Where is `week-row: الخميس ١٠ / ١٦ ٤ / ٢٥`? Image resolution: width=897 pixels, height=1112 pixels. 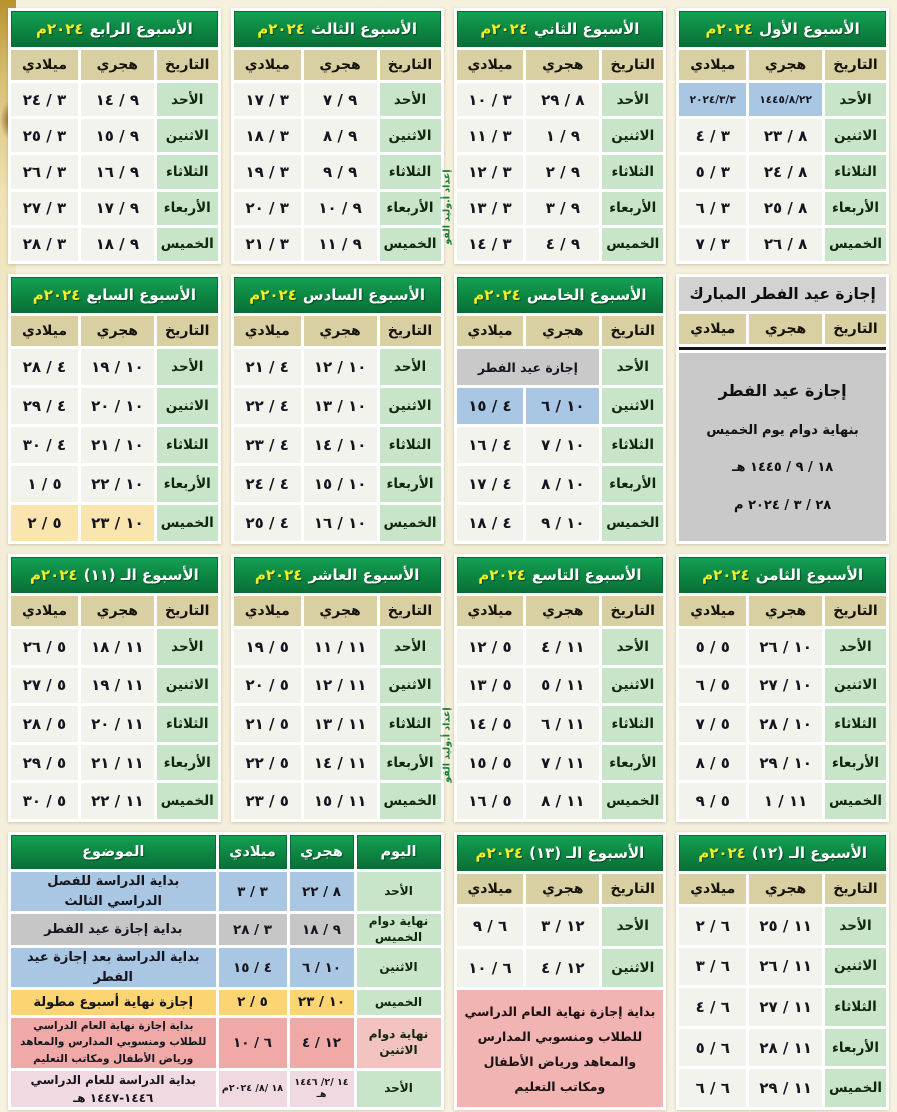
week-row: الخميس ١٠ / ١٦ ٤ / ٢٥ is located at coordinates (337, 523).